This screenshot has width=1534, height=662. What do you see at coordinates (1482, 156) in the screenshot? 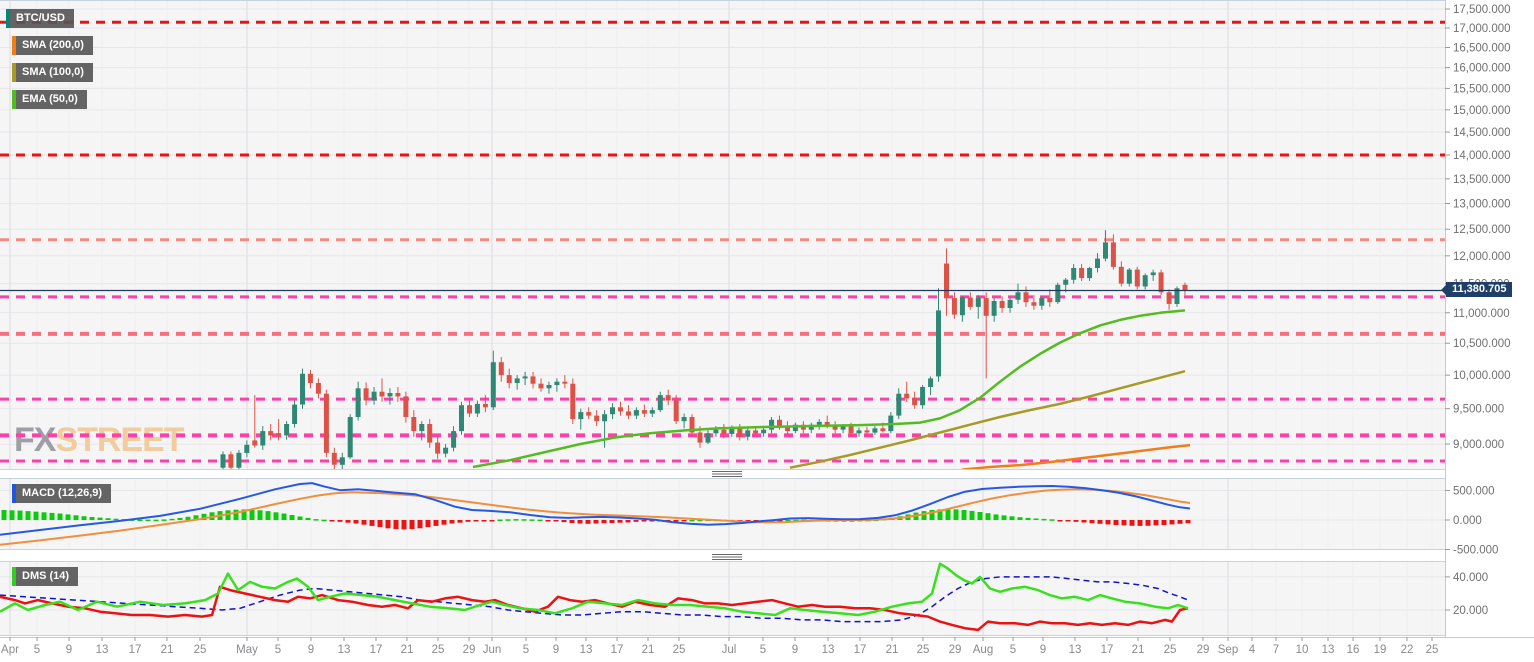
I see `y-axis-label: 14,000.000` at bounding box center [1482, 156].